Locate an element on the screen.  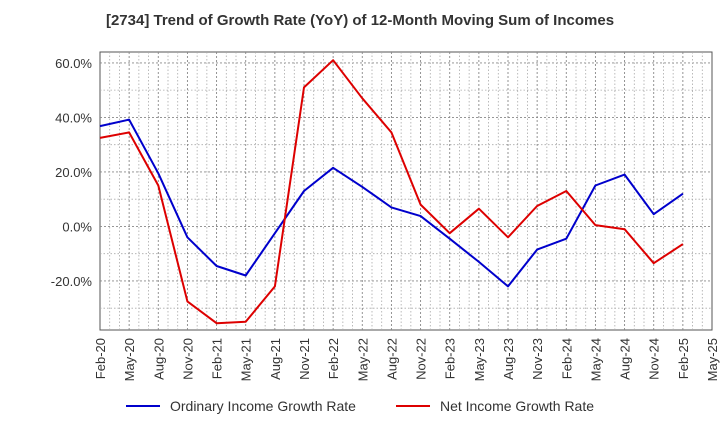
x-tick-label: May-25 is located at coordinates (712, 359).